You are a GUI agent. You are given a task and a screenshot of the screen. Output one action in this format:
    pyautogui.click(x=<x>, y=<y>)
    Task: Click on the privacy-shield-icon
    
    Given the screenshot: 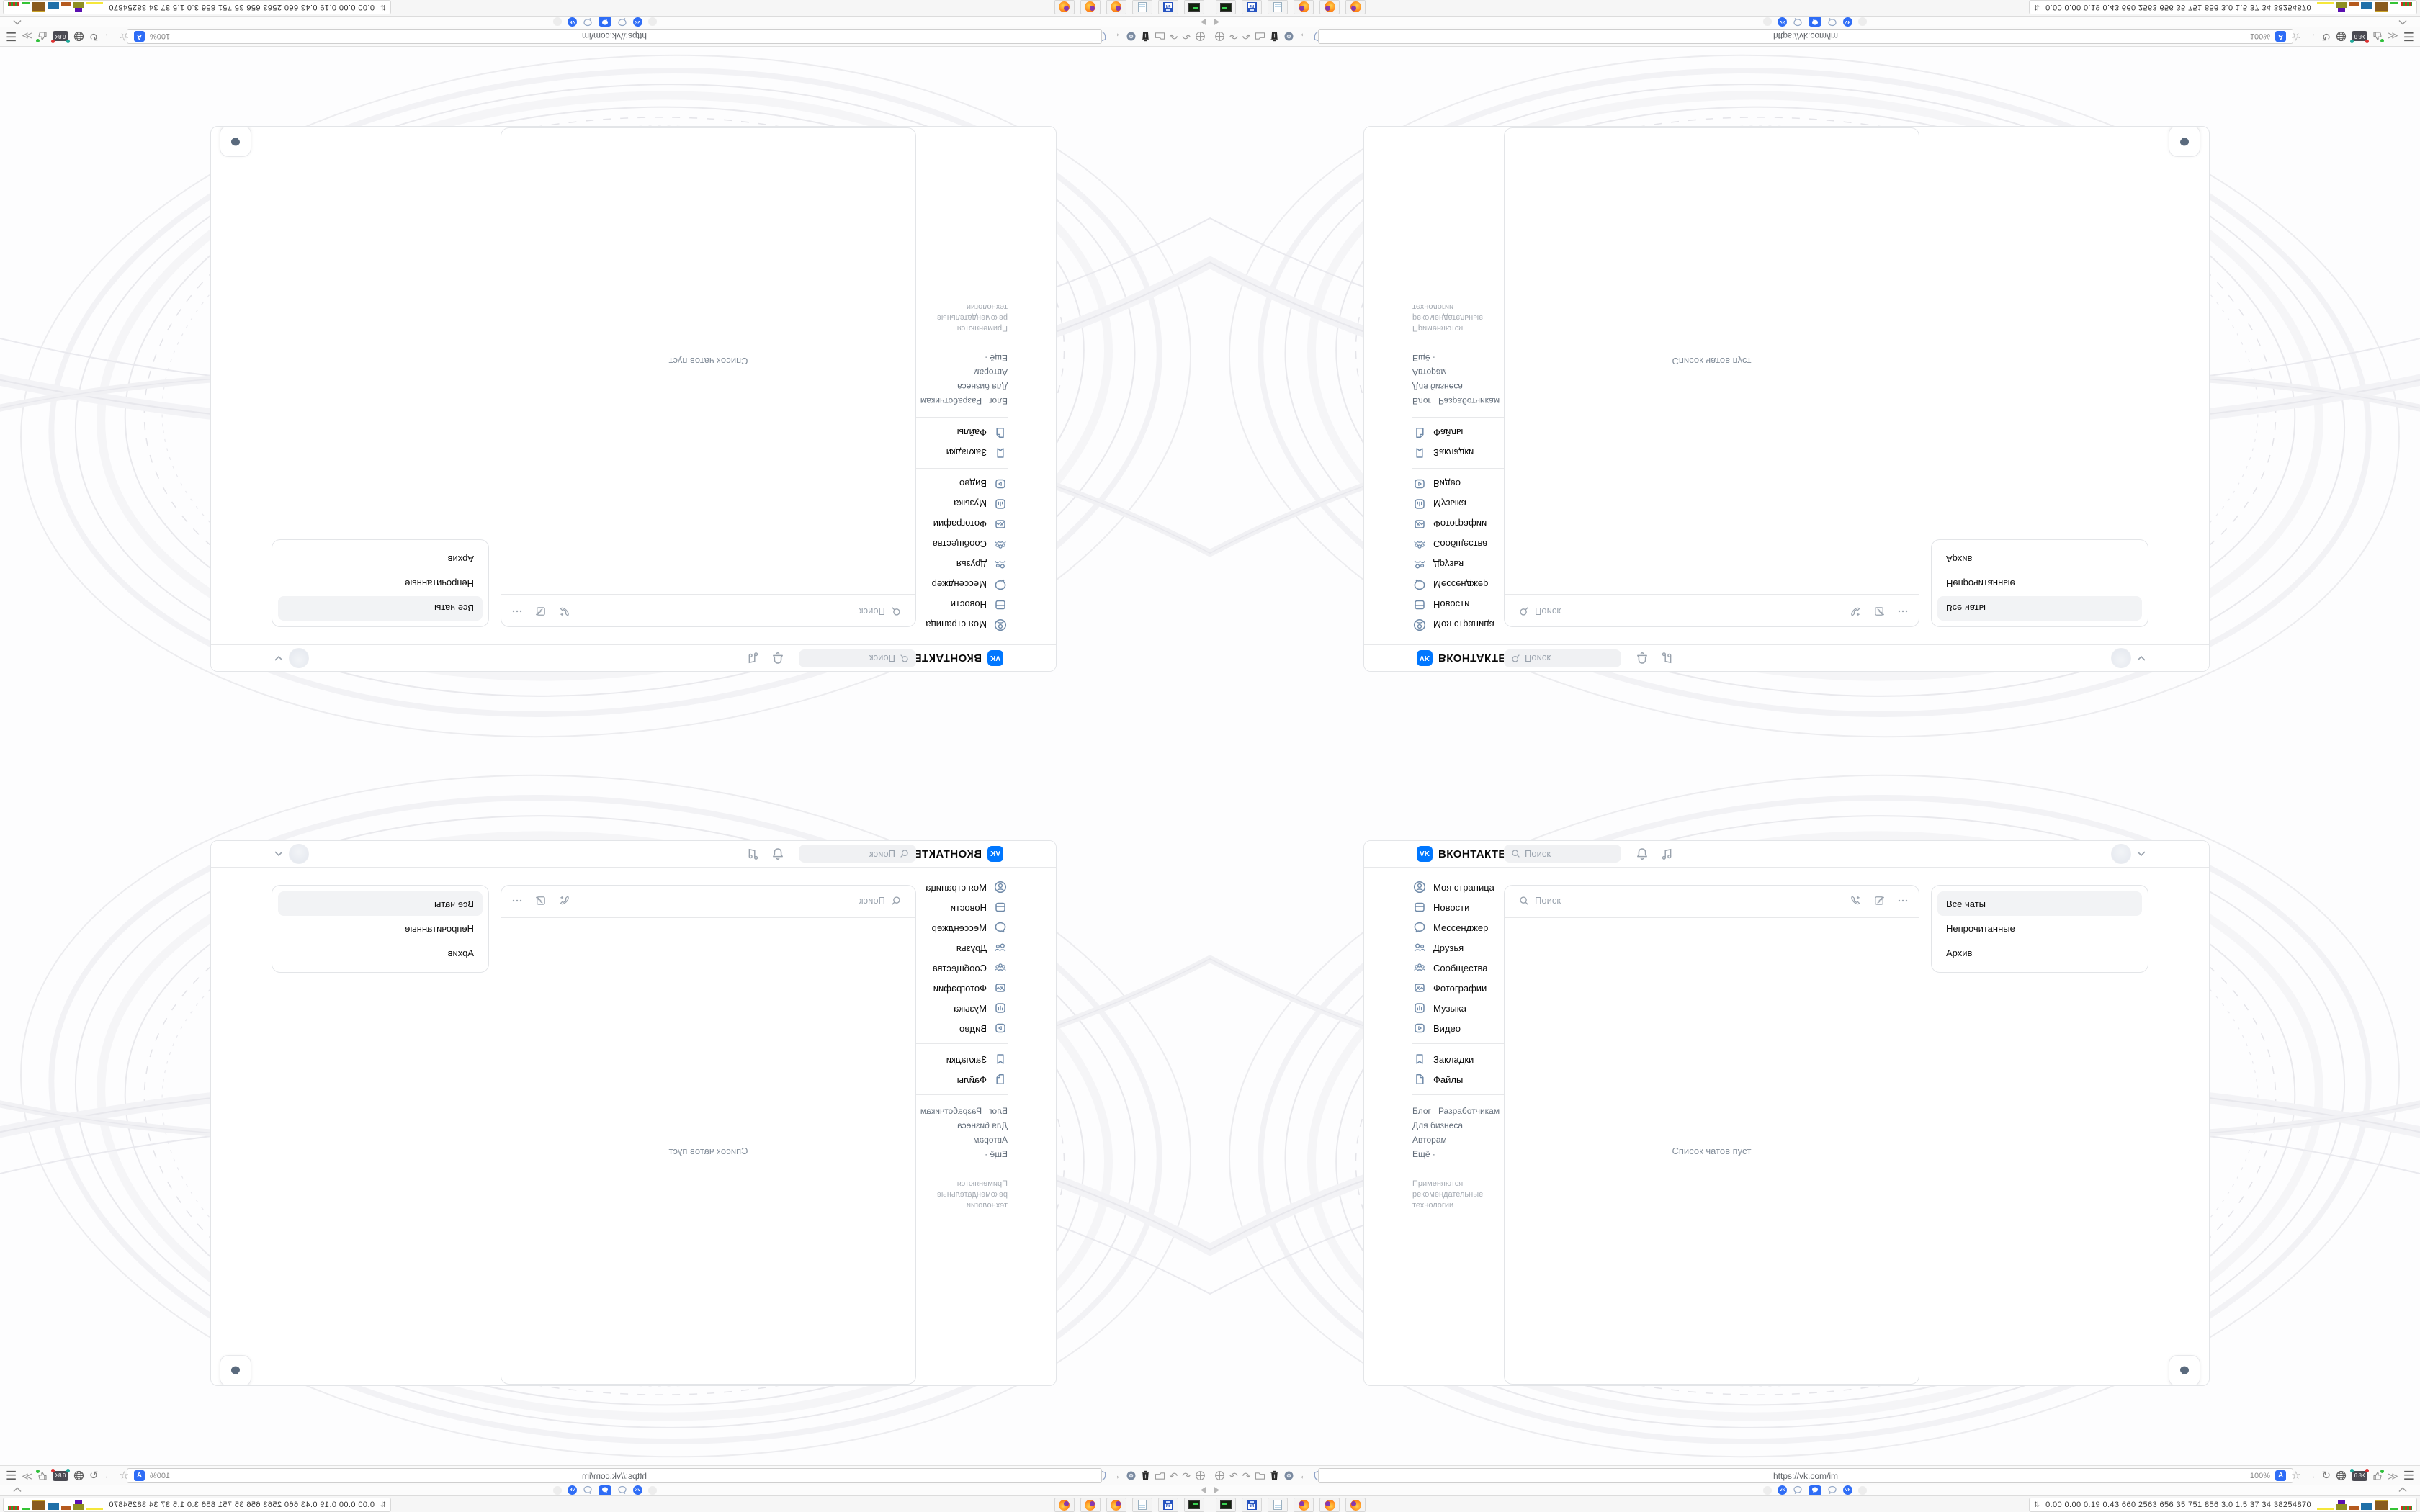 What is the action you would take?
    pyautogui.click(x=1131, y=1475)
    